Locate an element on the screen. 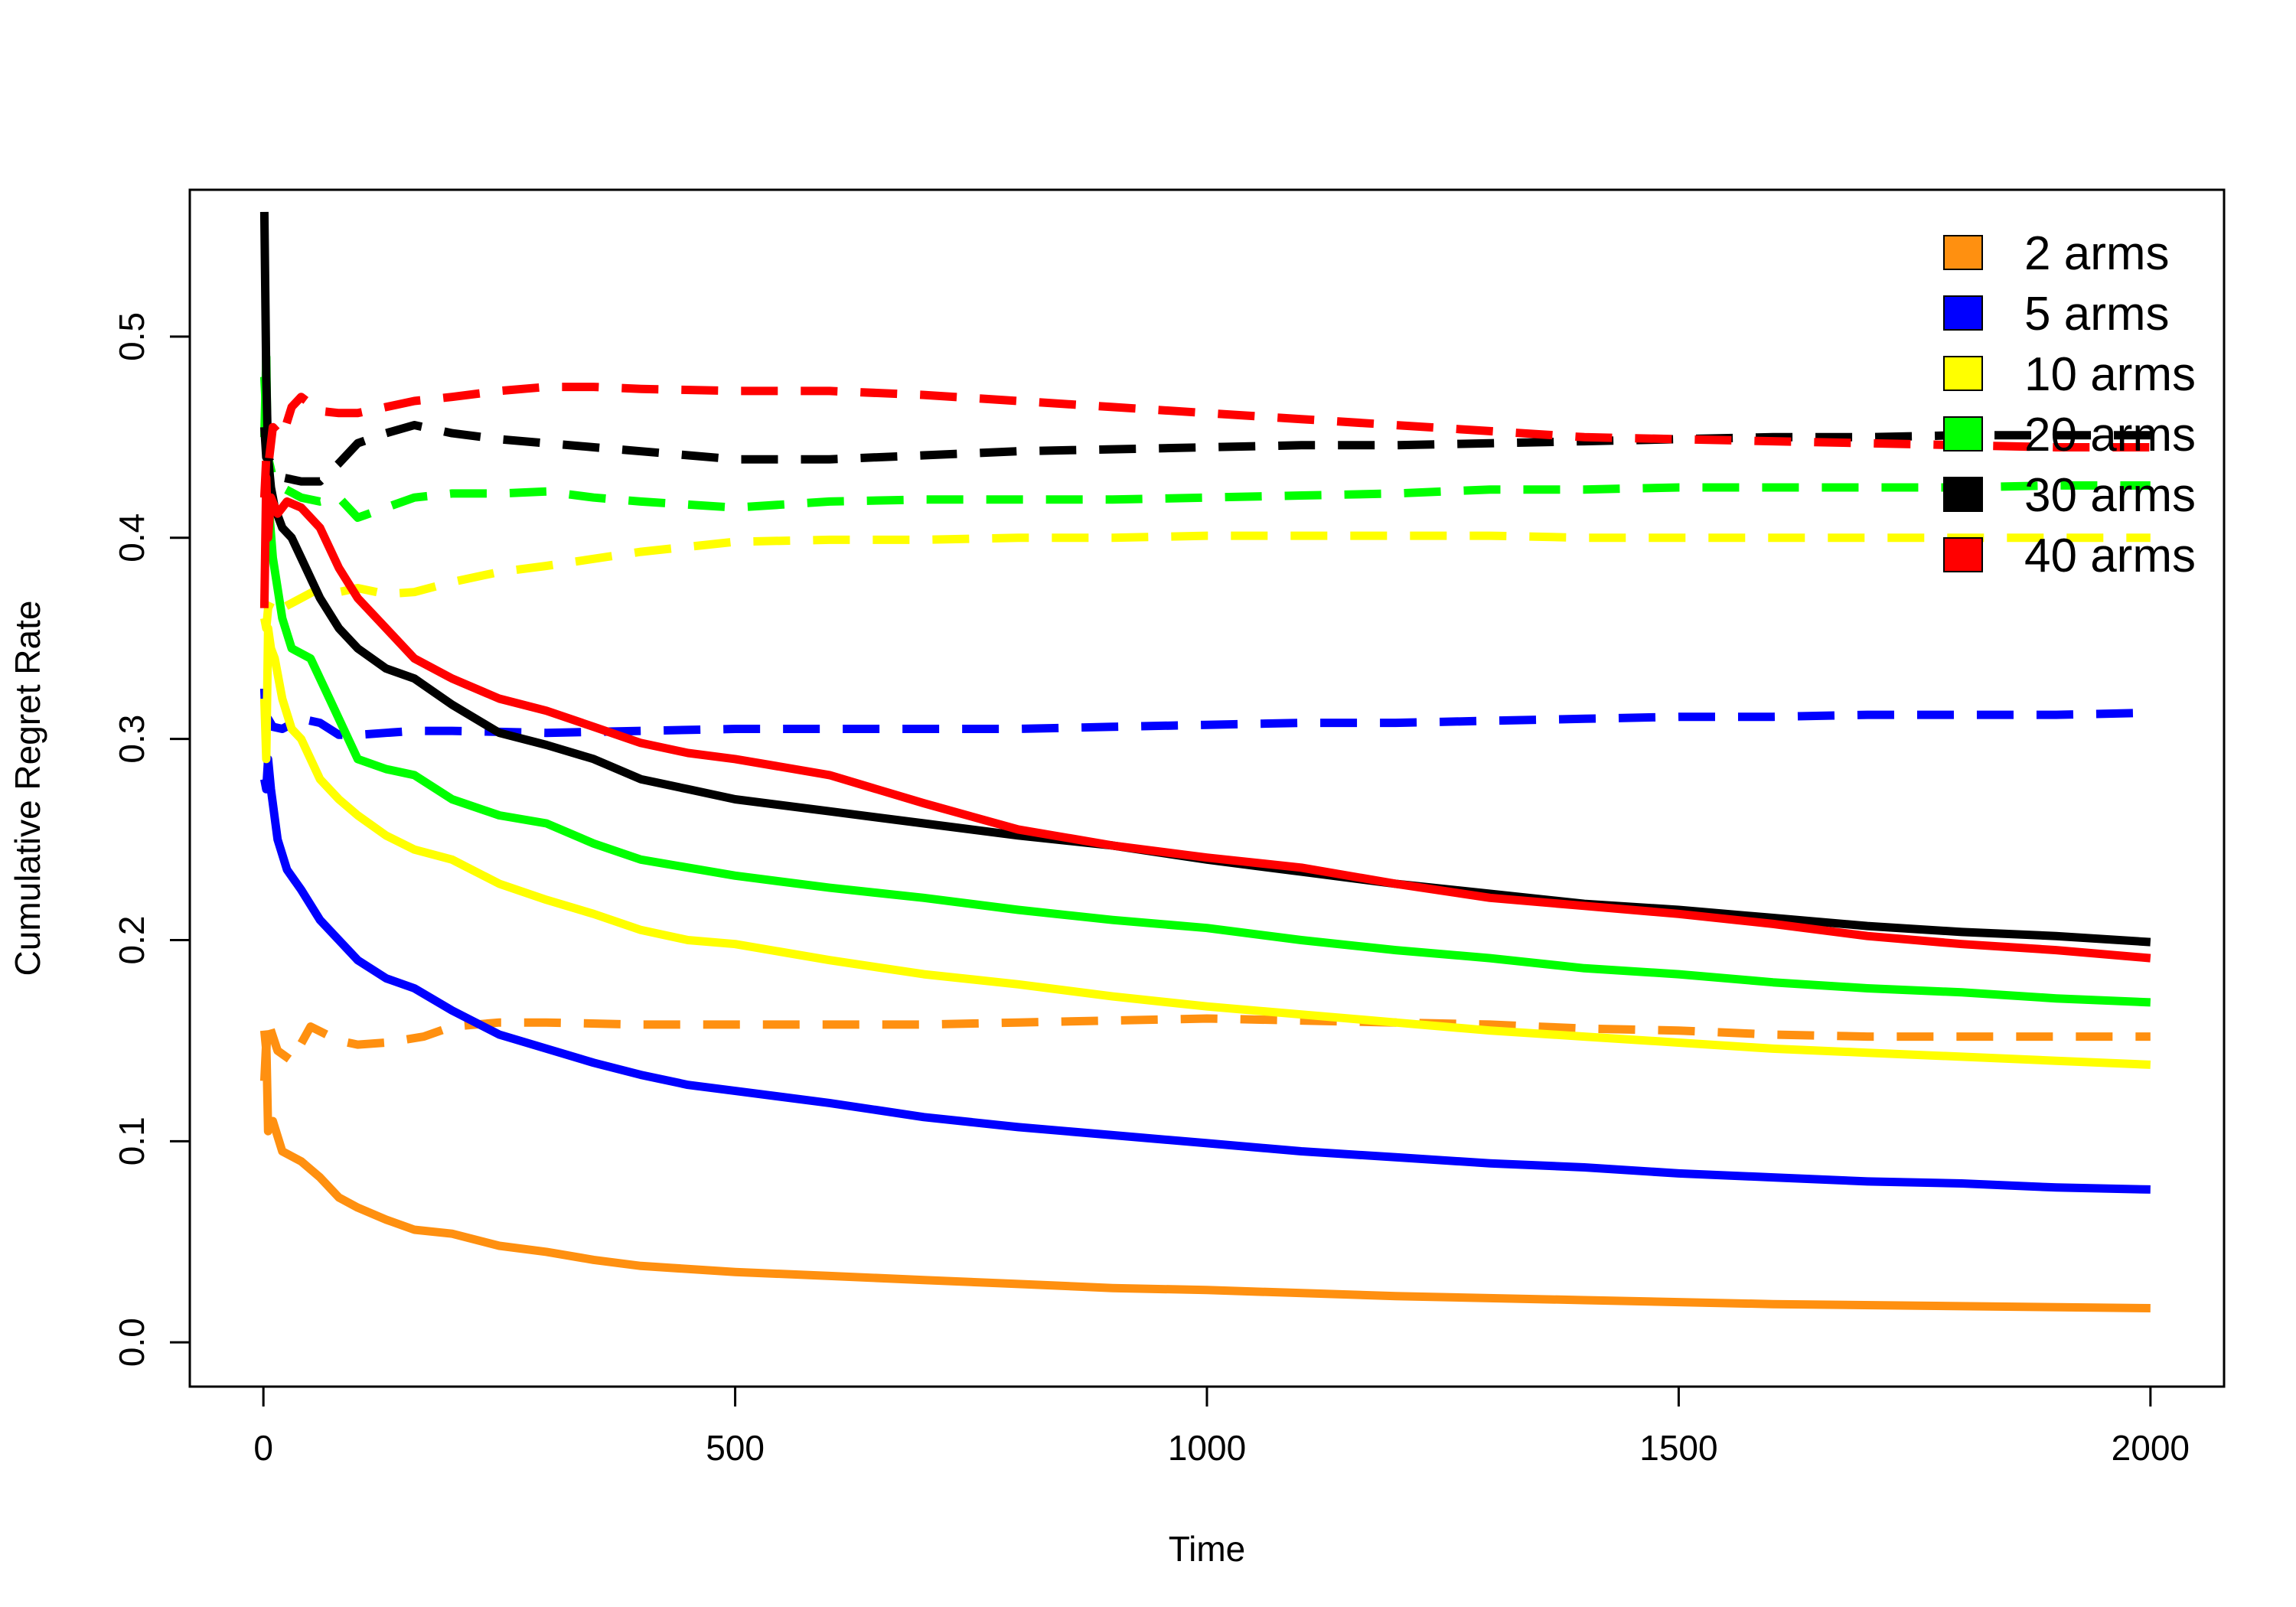  legend: 2 arms 5 arms 10 arms 20 arms 30 arms 40 arms is located at coordinates (2069, 404).